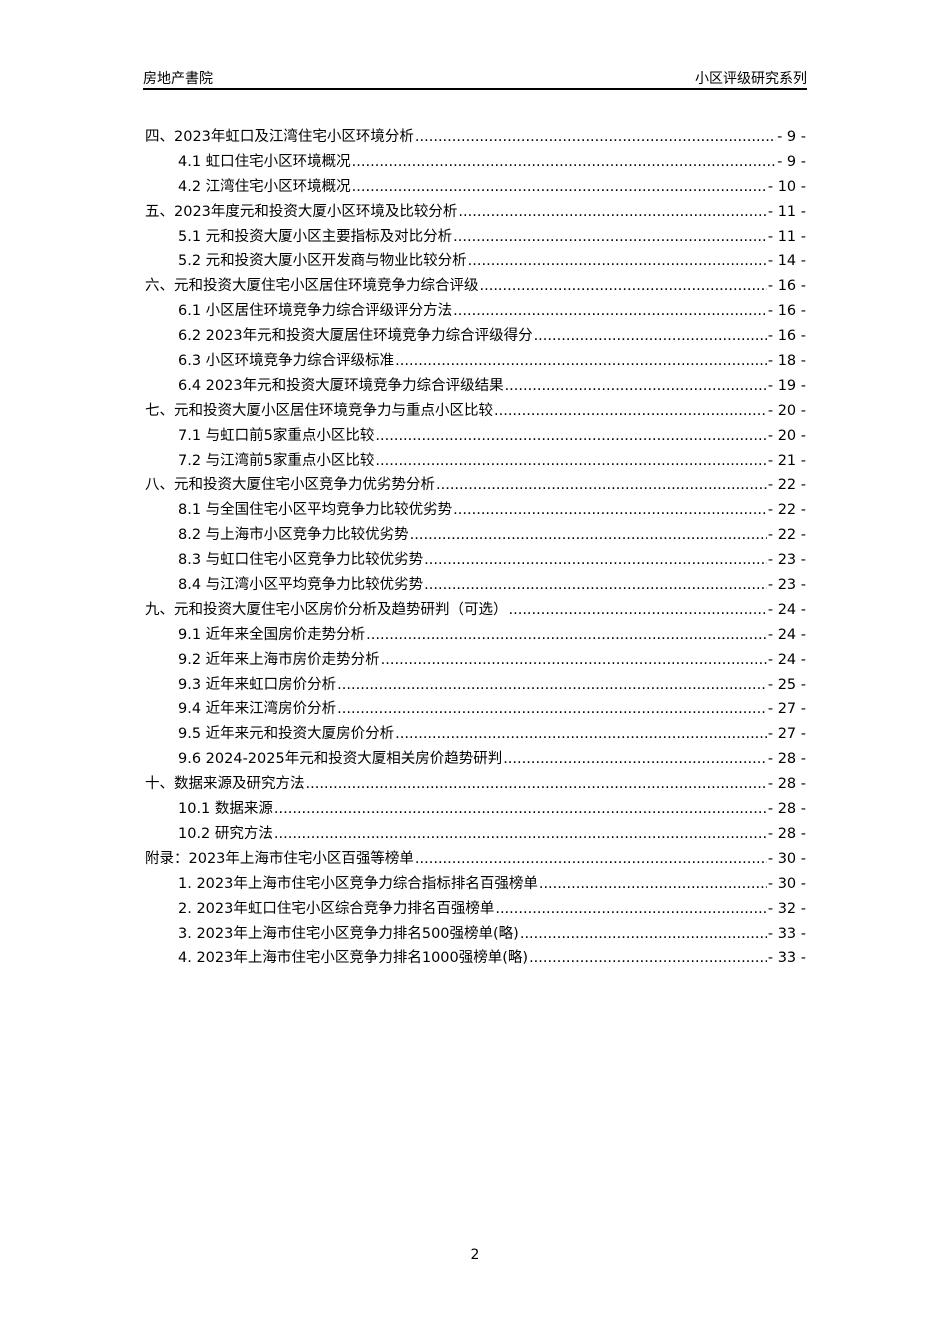 The width and height of the screenshot is (950, 1344). Describe the element at coordinates (276, 460) in the screenshot. I see `toc-entry-title: 7.2 与江湾前5家重点小区比较` at that location.